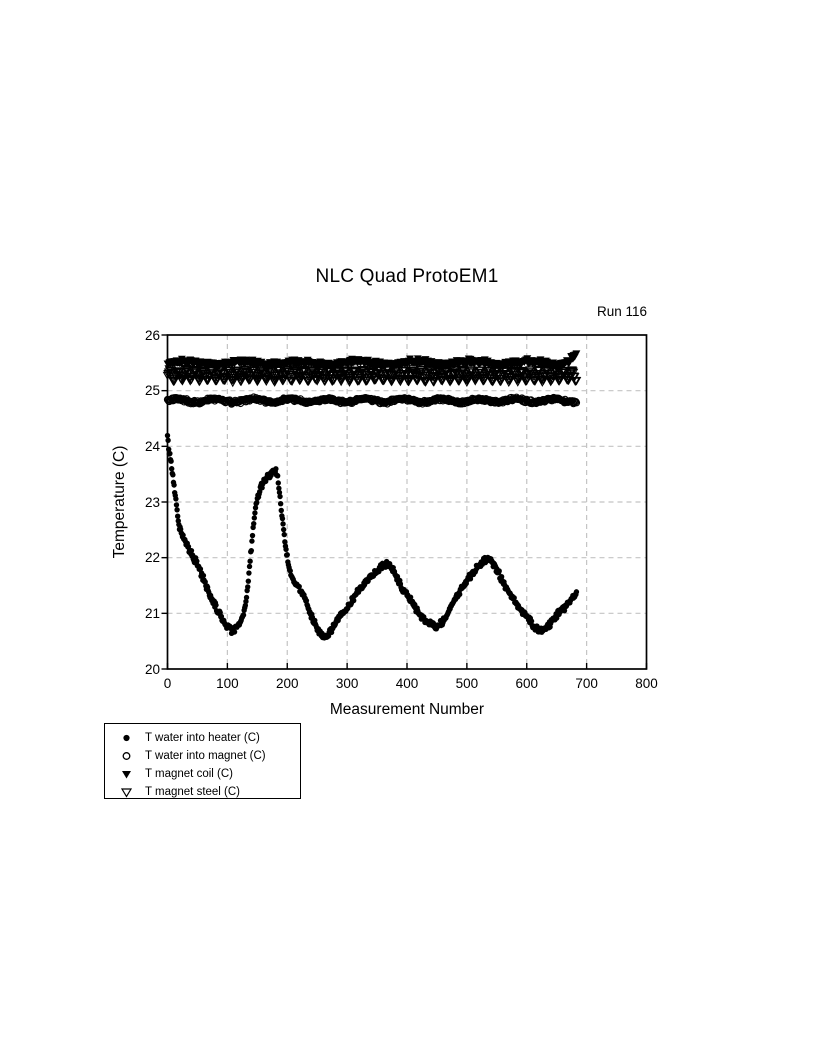 The width and height of the screenshot is (816, 1056). What do you see at coordinates (152, 558) in the screenshot?
I see `y-tick-label-22: 22` at bounding box center [152, 558].